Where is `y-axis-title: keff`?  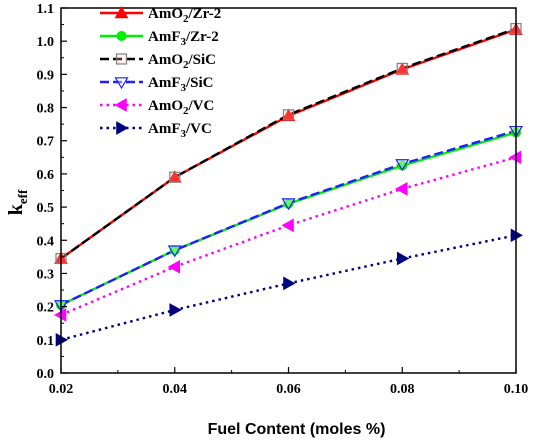
y-axis-title: keff is located at coordinates (17, 202).